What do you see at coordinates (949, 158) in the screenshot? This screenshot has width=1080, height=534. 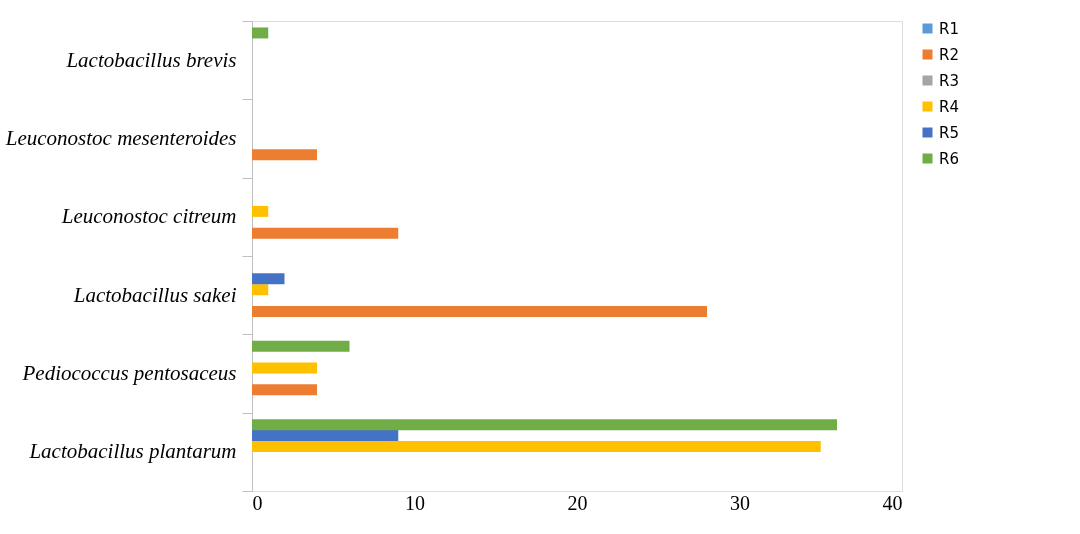 I see `legend-label: R6` at bounding box center [949, 158].